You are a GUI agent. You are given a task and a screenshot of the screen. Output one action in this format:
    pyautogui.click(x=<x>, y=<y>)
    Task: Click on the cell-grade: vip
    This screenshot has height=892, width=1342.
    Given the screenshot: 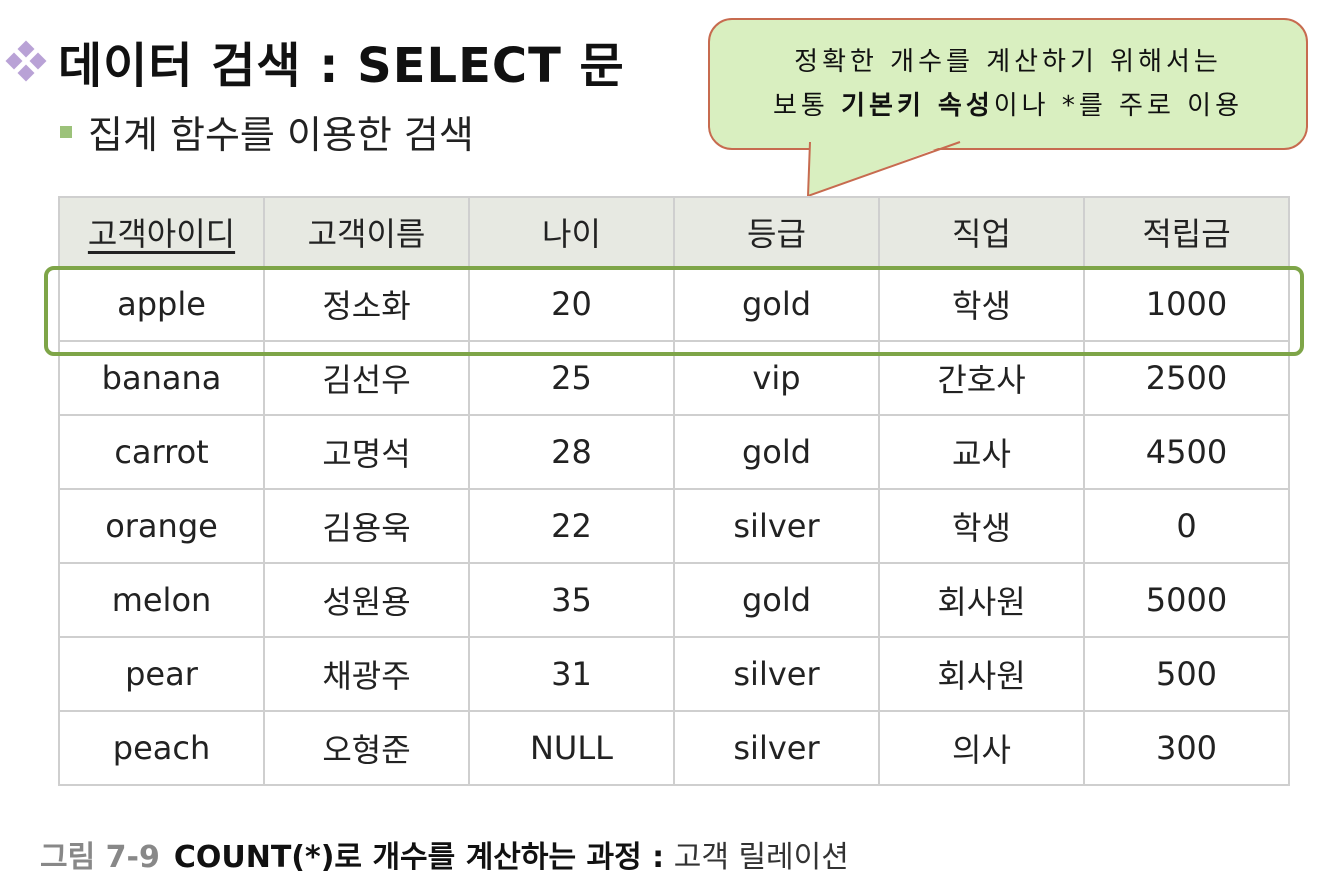 What is the action you would take?
    pyautogui.click(x=776, y=378)
    